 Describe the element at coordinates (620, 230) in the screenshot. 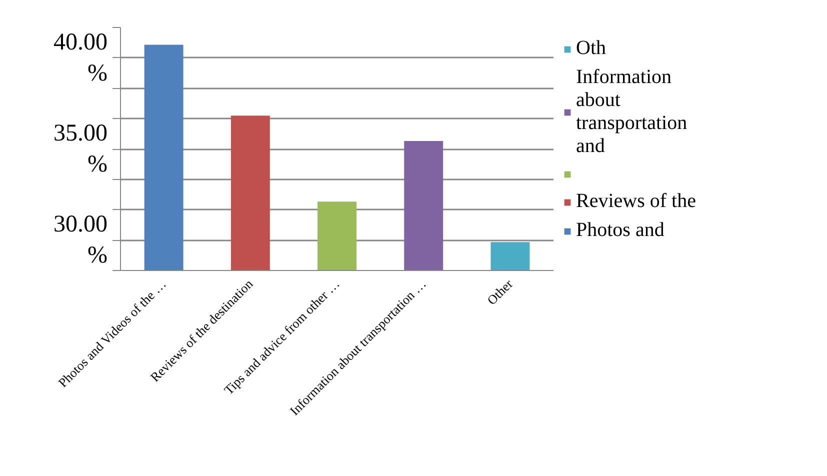

I see `legend-label: Photos and` at that location.